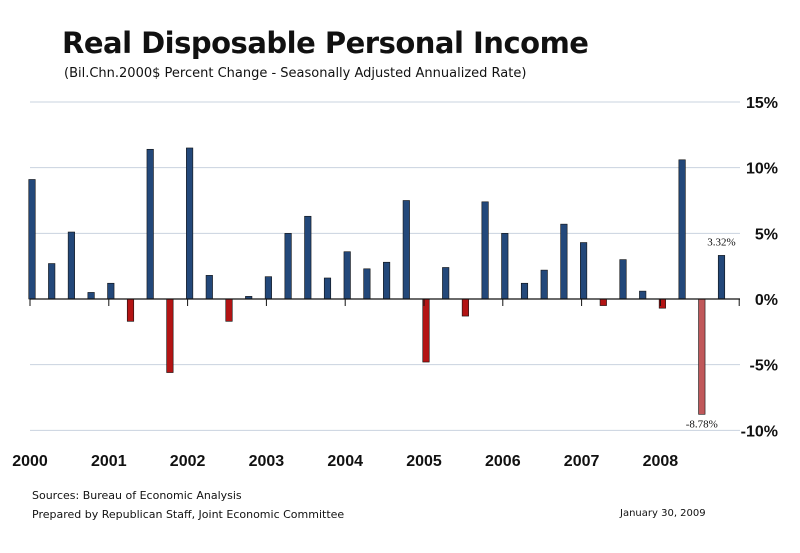 The width and height of the screenshot is (800, 553). What do you see at coordinates (188, 461) in the screenshot?
I see `x-tick-label: 2002` at bounding box center [188, 461].